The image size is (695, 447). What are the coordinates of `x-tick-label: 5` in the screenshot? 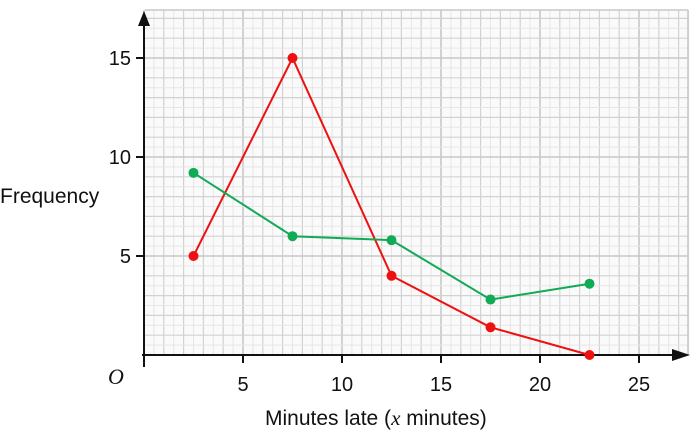 It's located at (242, 385).